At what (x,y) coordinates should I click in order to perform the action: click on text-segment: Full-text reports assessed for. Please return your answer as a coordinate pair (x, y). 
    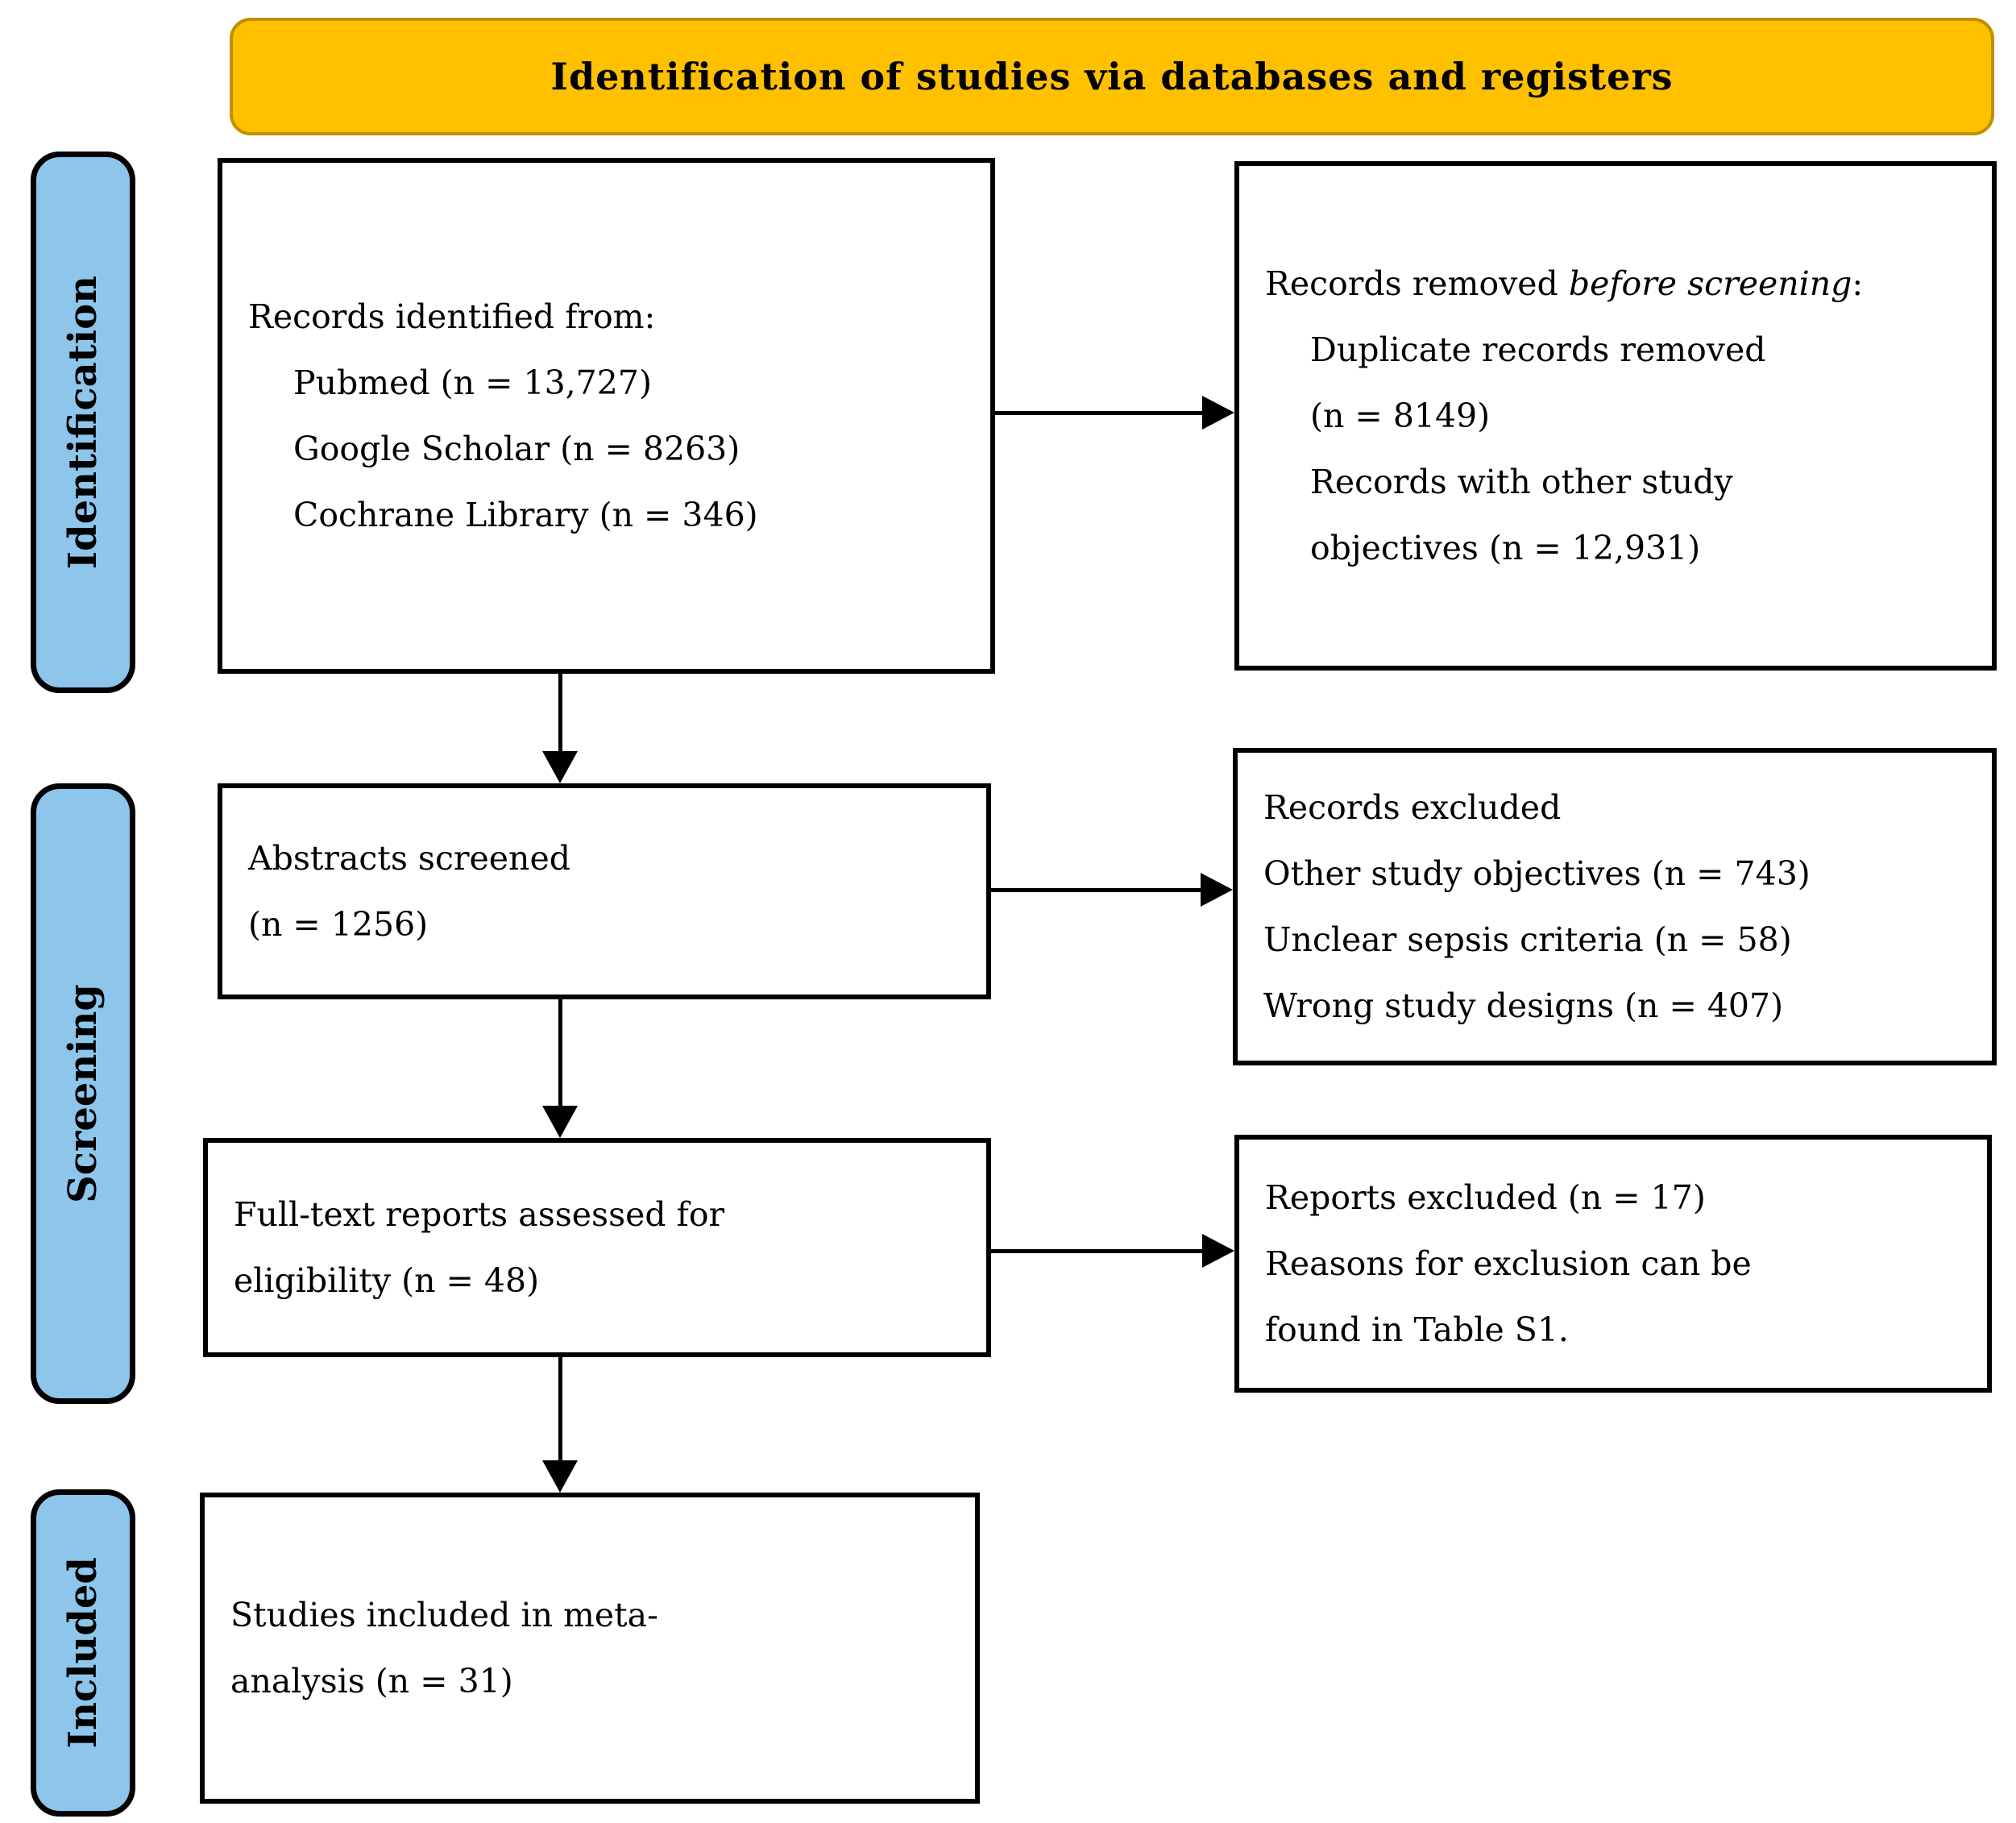
    Looking at the image, I should click on (479, 1214).